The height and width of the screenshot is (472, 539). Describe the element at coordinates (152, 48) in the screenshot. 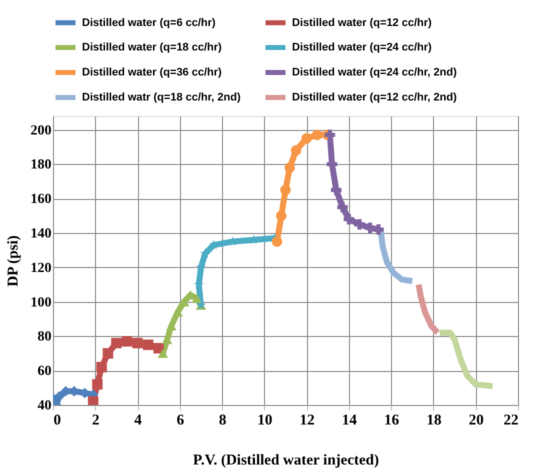

I see `legend-label: Distilled water (q=18 cc/hr)` at that location.